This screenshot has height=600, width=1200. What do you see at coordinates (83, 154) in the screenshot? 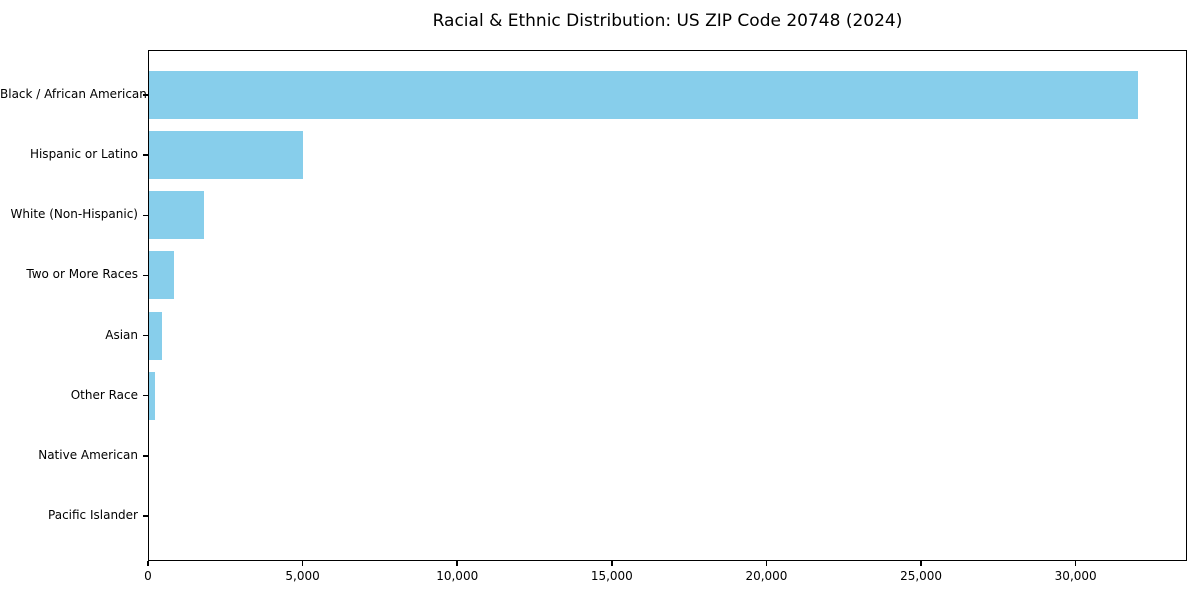
I see `y-tick-label: Hispanic or Latino` at bounding box center [83, 154].